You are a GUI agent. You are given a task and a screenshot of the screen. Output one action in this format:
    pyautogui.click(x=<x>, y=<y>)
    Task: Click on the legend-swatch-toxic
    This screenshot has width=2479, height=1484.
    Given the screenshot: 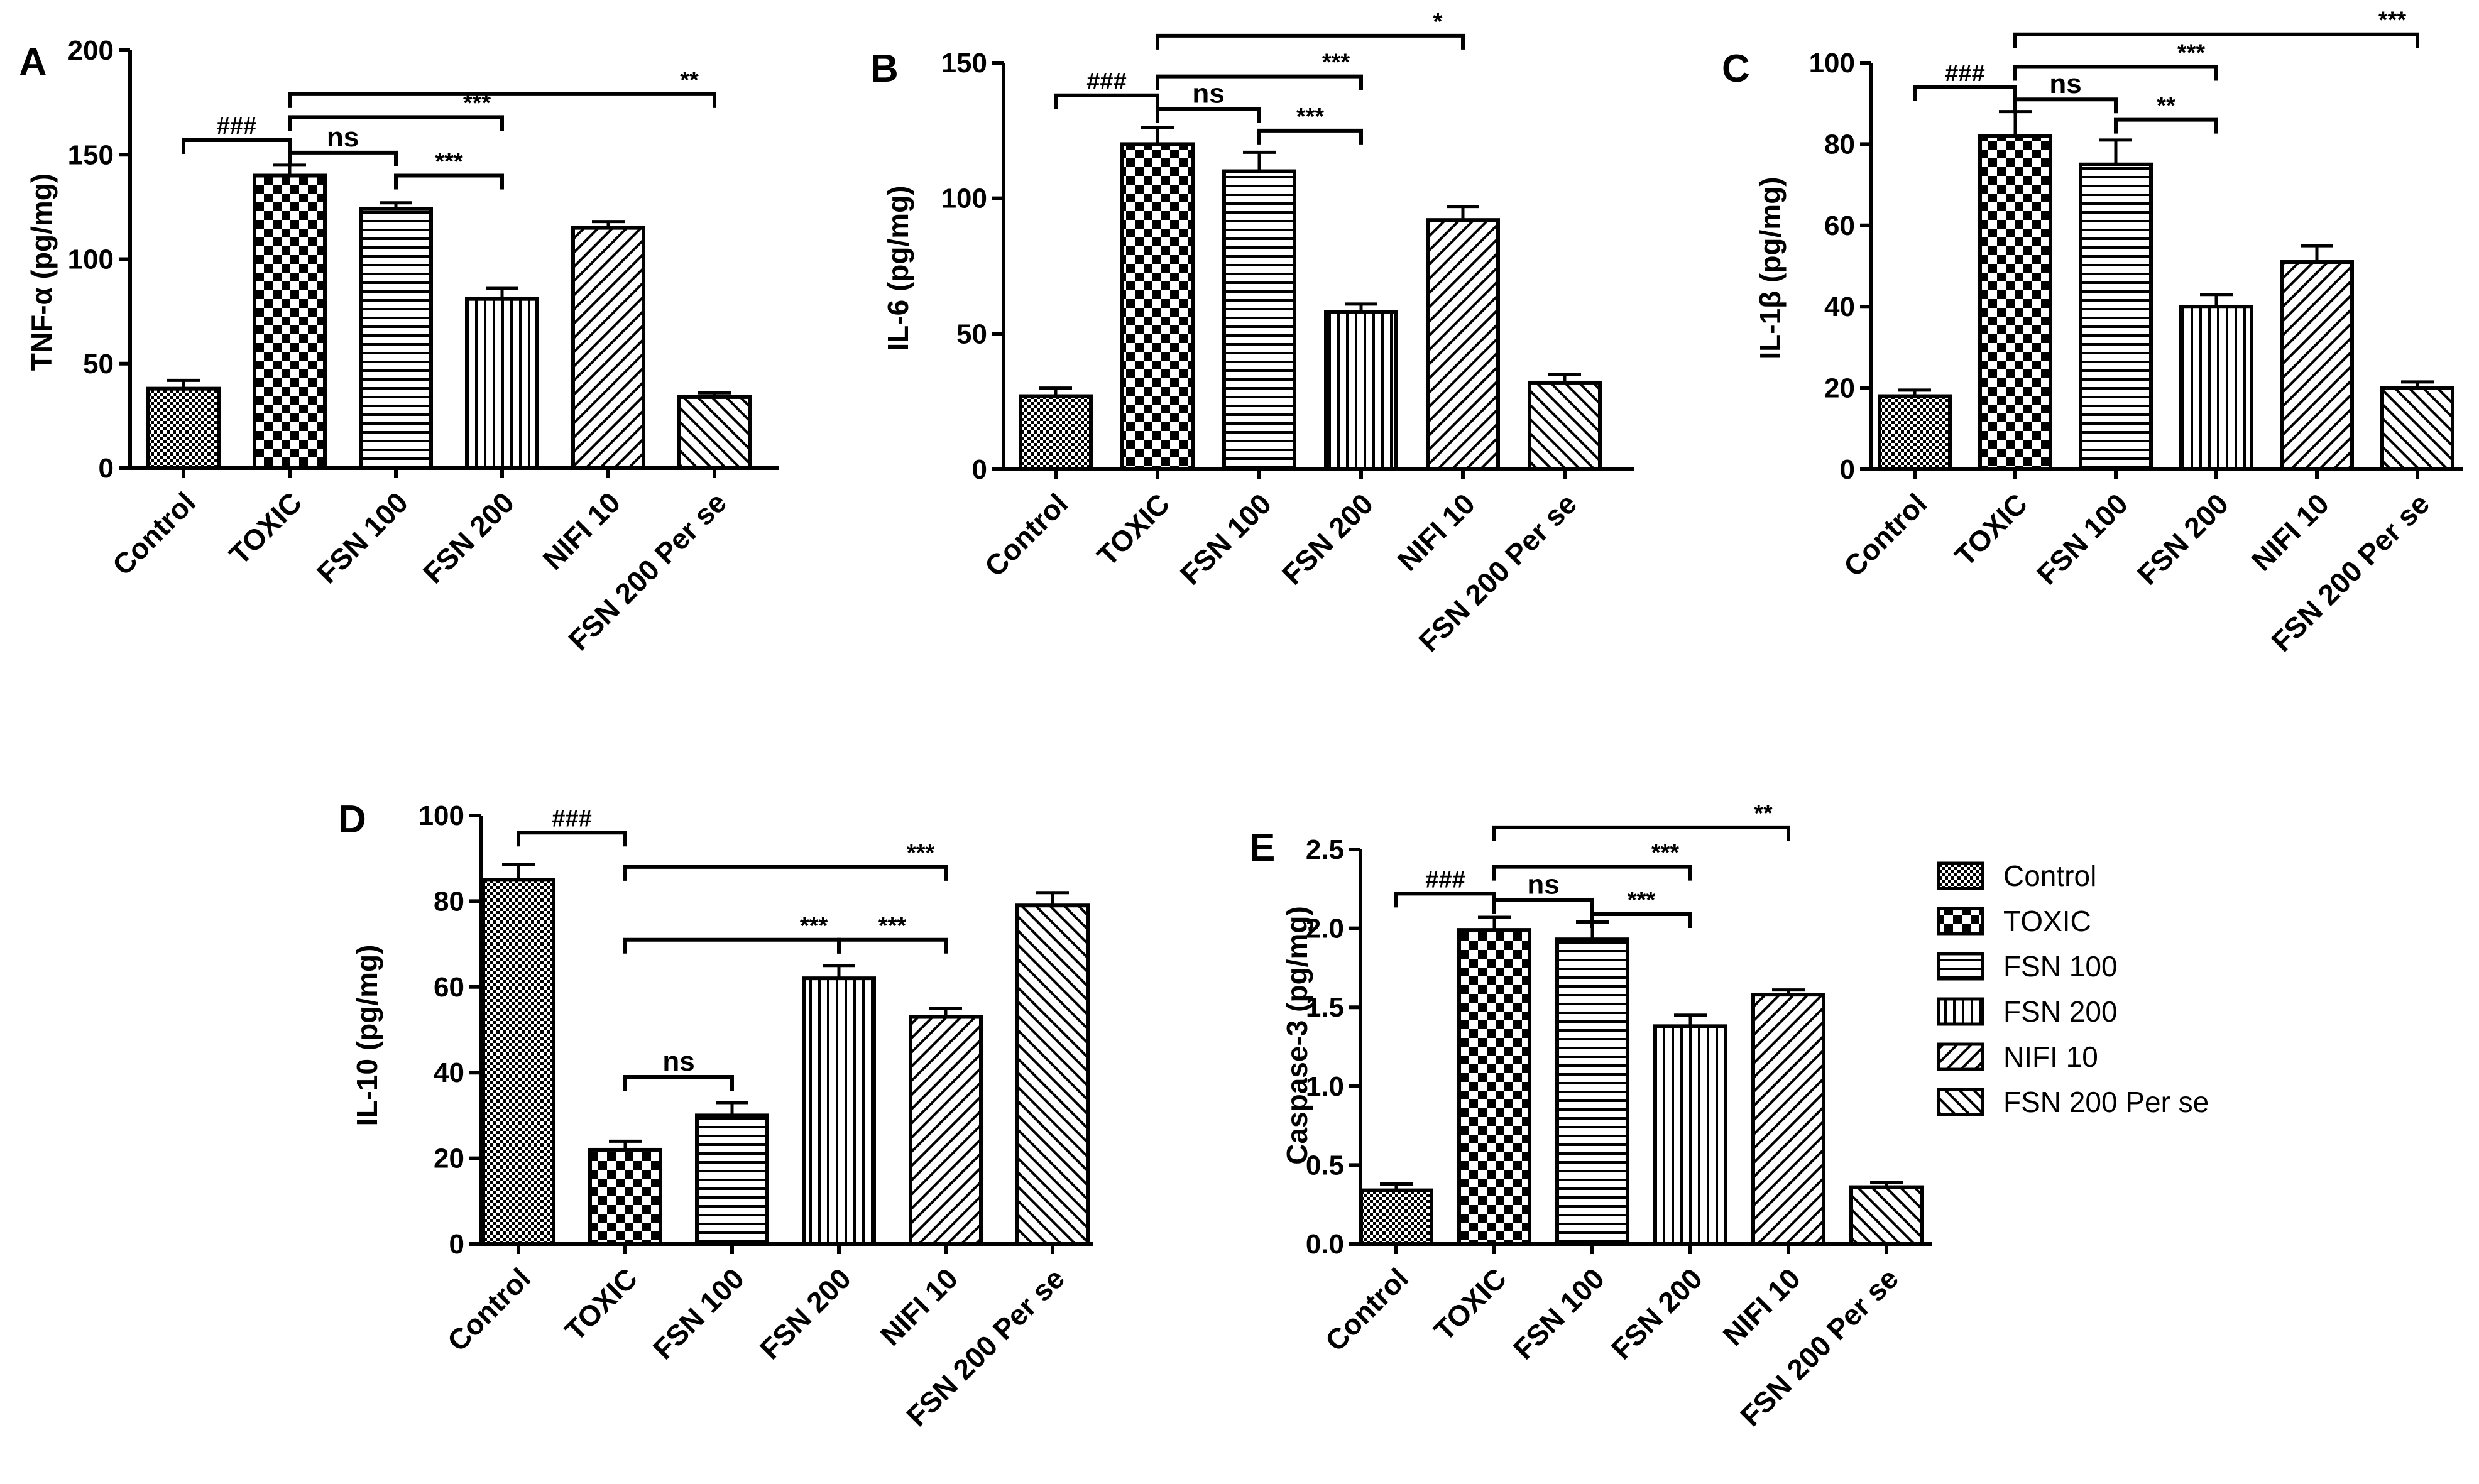 What is the action you would take?
    pyautogui.click(x=1960, y=921)
    